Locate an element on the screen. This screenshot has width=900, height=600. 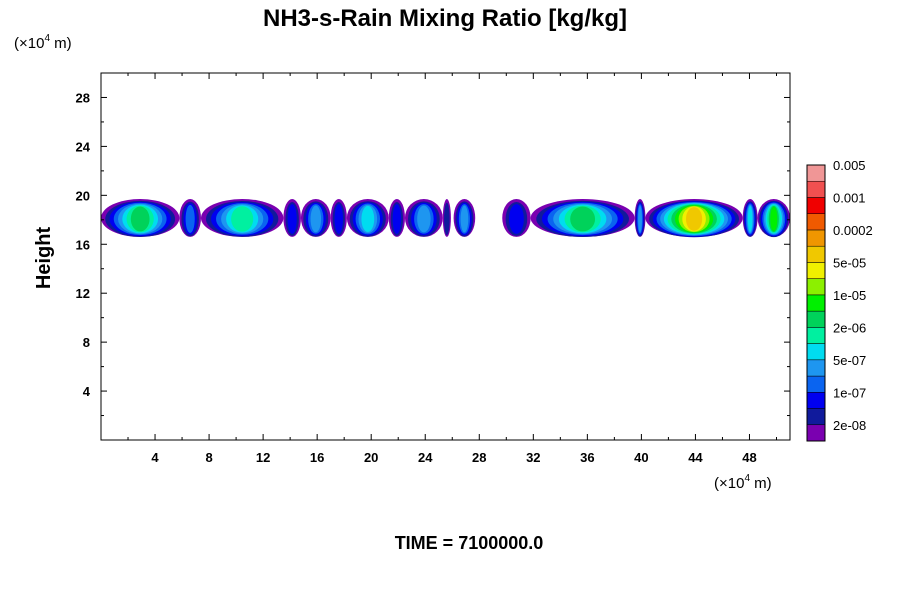
x-tick-label: 12 is located at coordinates (263, 457).